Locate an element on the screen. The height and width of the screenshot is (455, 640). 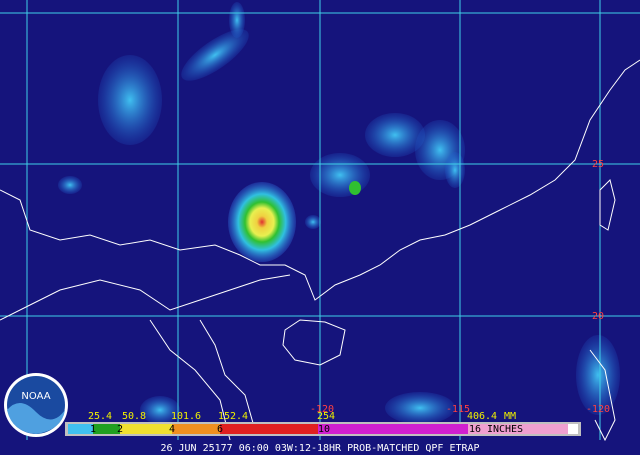
inch-label: 10 is located at coordinates (324, 429).